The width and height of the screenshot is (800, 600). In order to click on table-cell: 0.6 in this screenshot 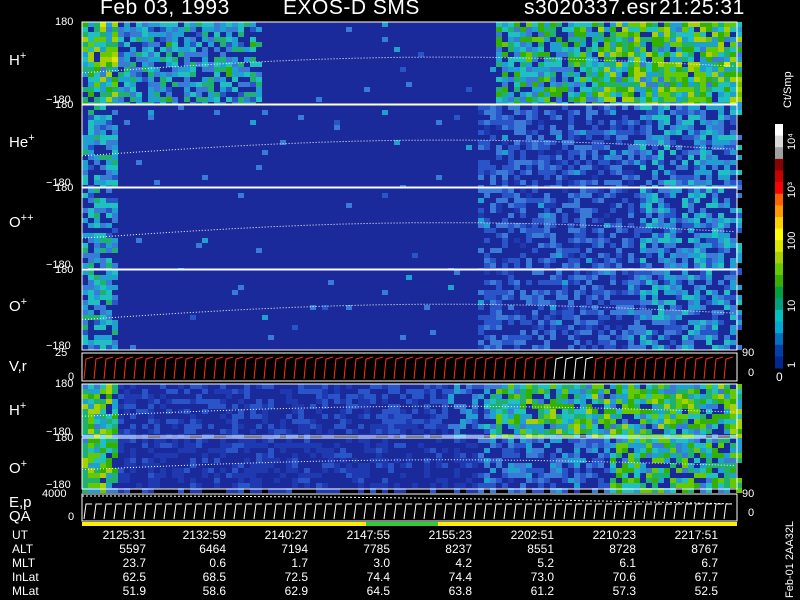, I will do `click(217, 563)`.